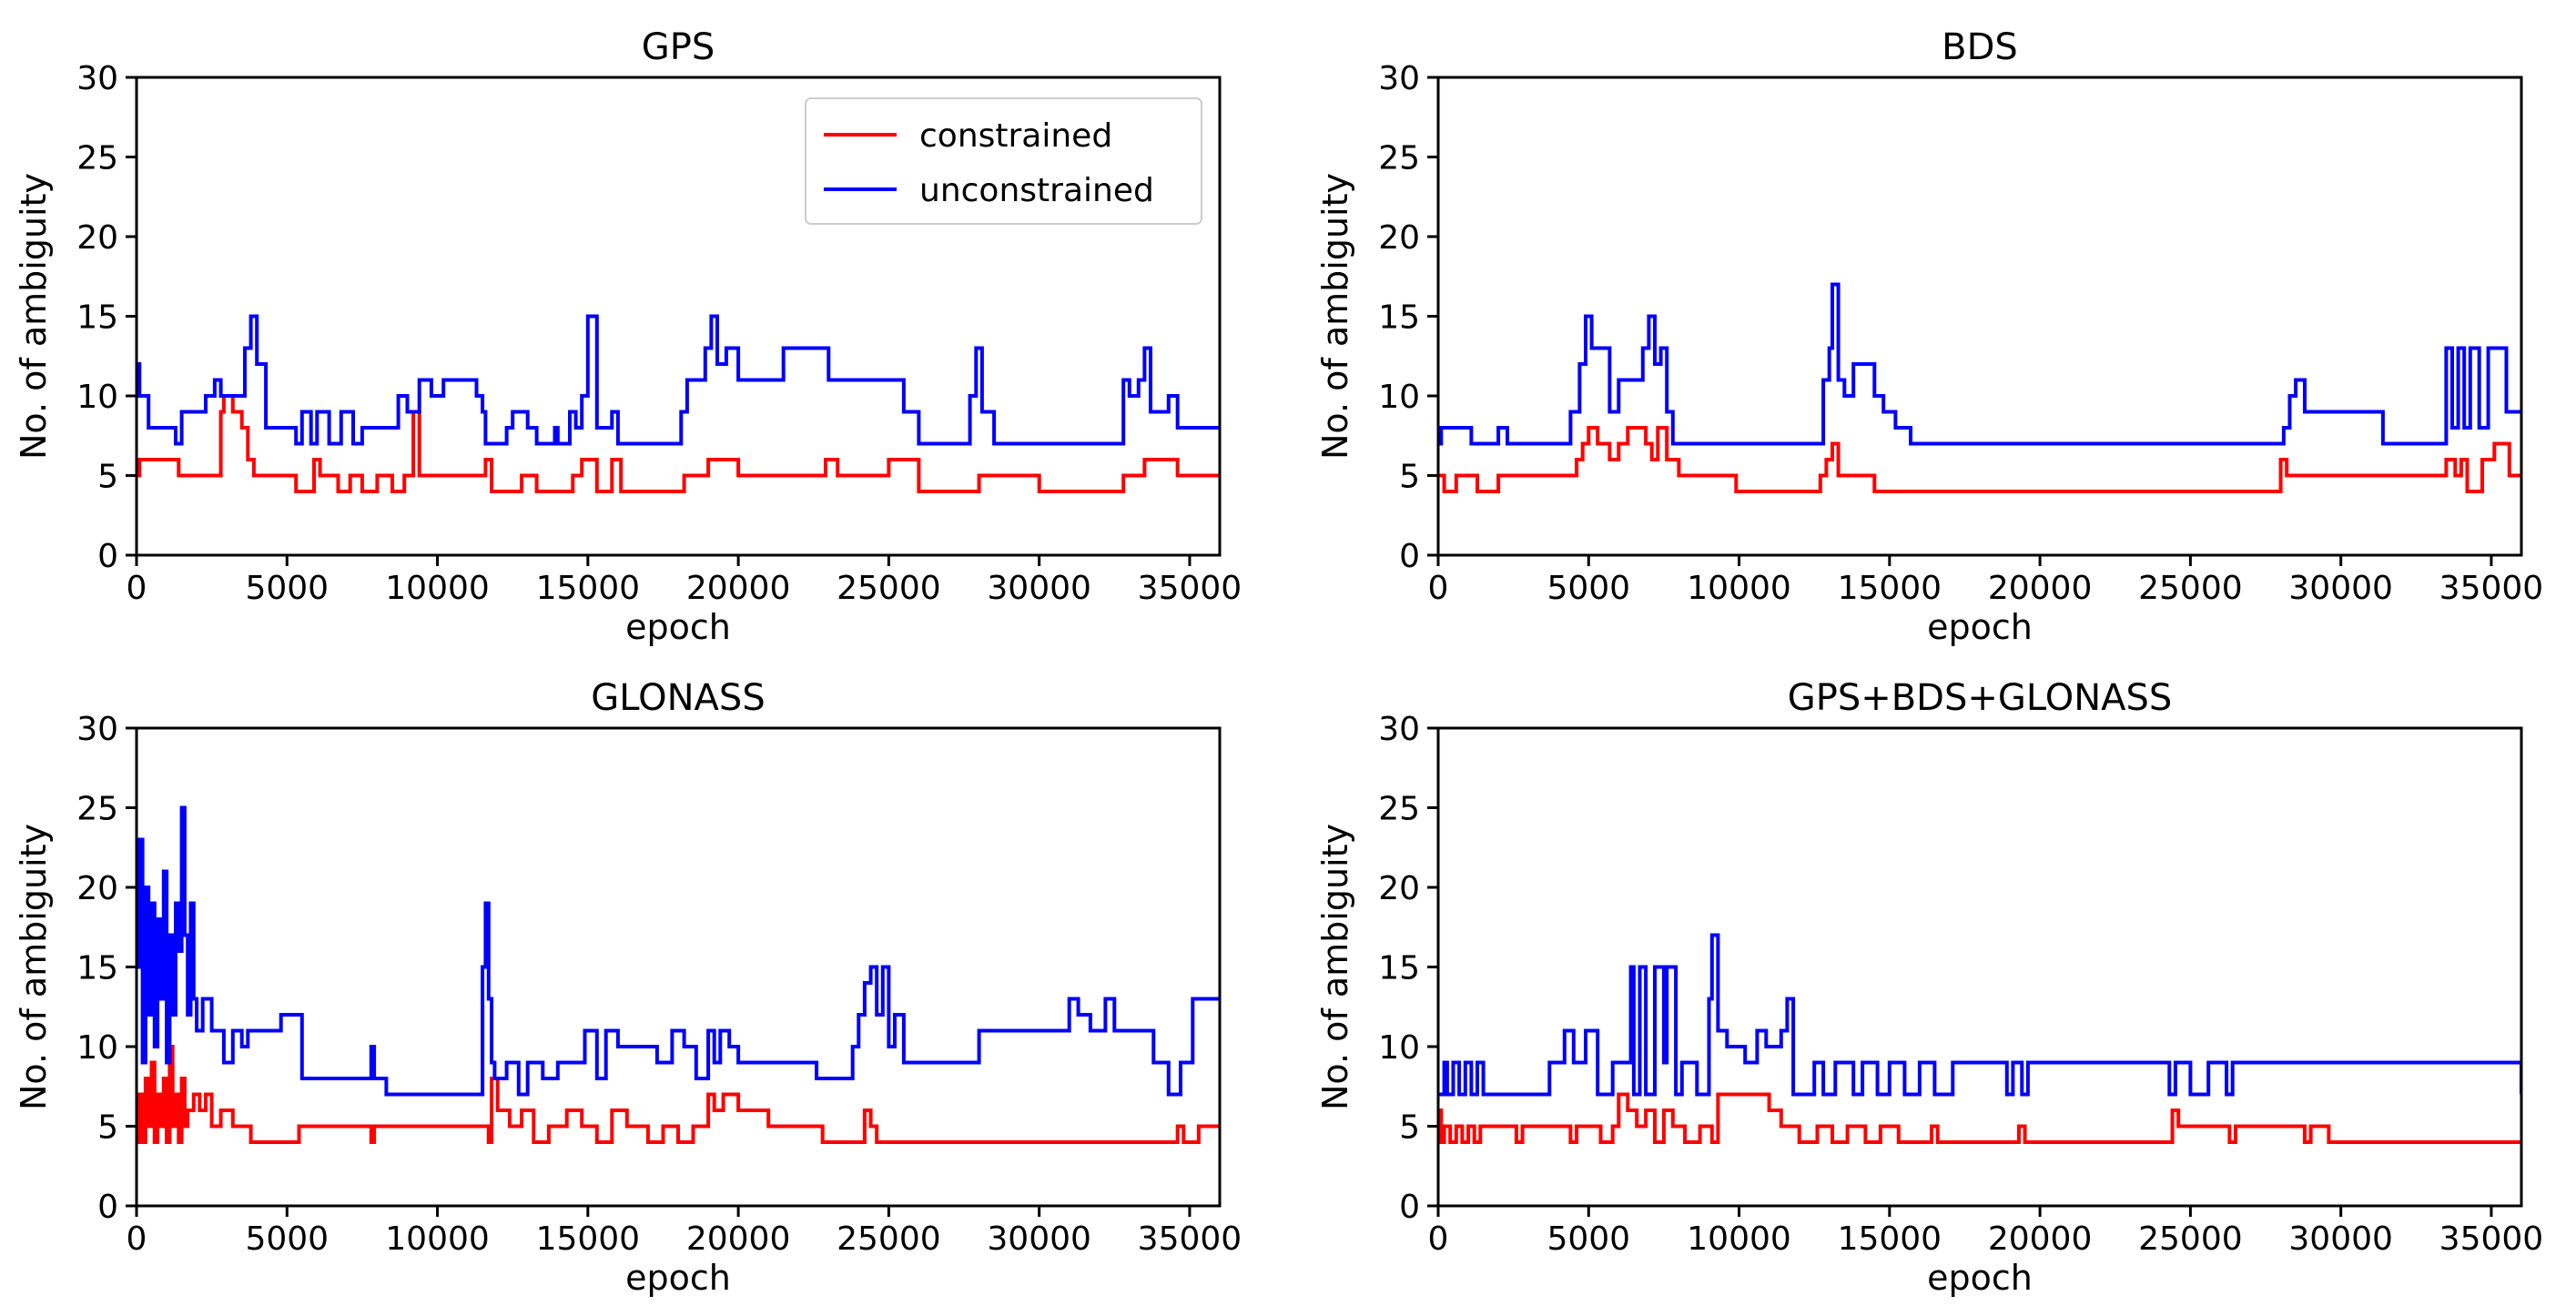  I want to click on chart-title: GPS+BDS+GLONASS, so click(1980, 698).